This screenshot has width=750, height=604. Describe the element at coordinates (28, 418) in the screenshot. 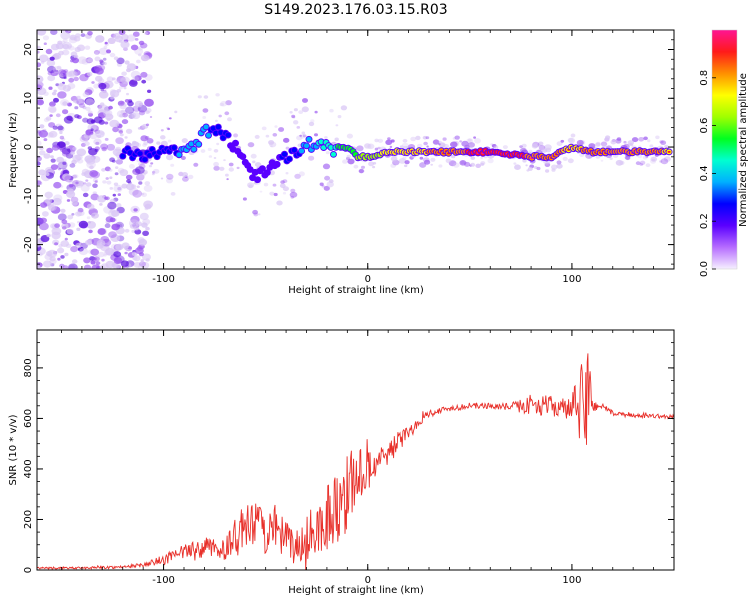

I see `y-tick-label: 600` at that location.